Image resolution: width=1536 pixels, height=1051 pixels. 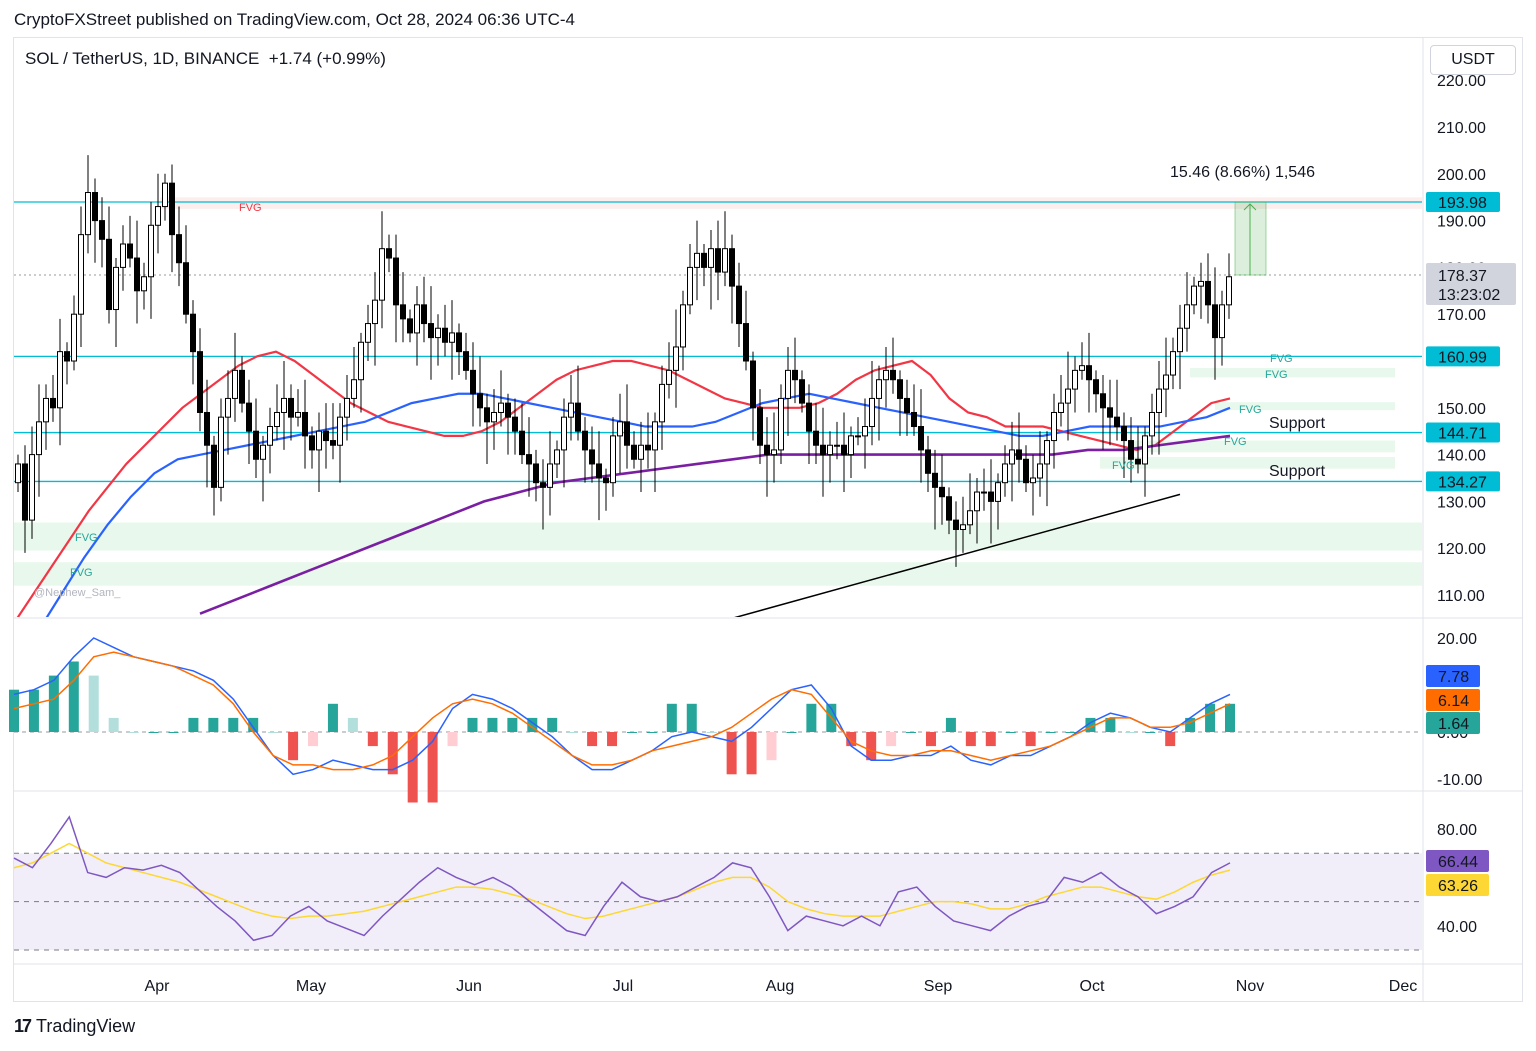 What do you see at coordinates (77, 593) in the screenshot?
I see `watermark-label: @Nephew_Sam_` at bounding box center [77, 593].